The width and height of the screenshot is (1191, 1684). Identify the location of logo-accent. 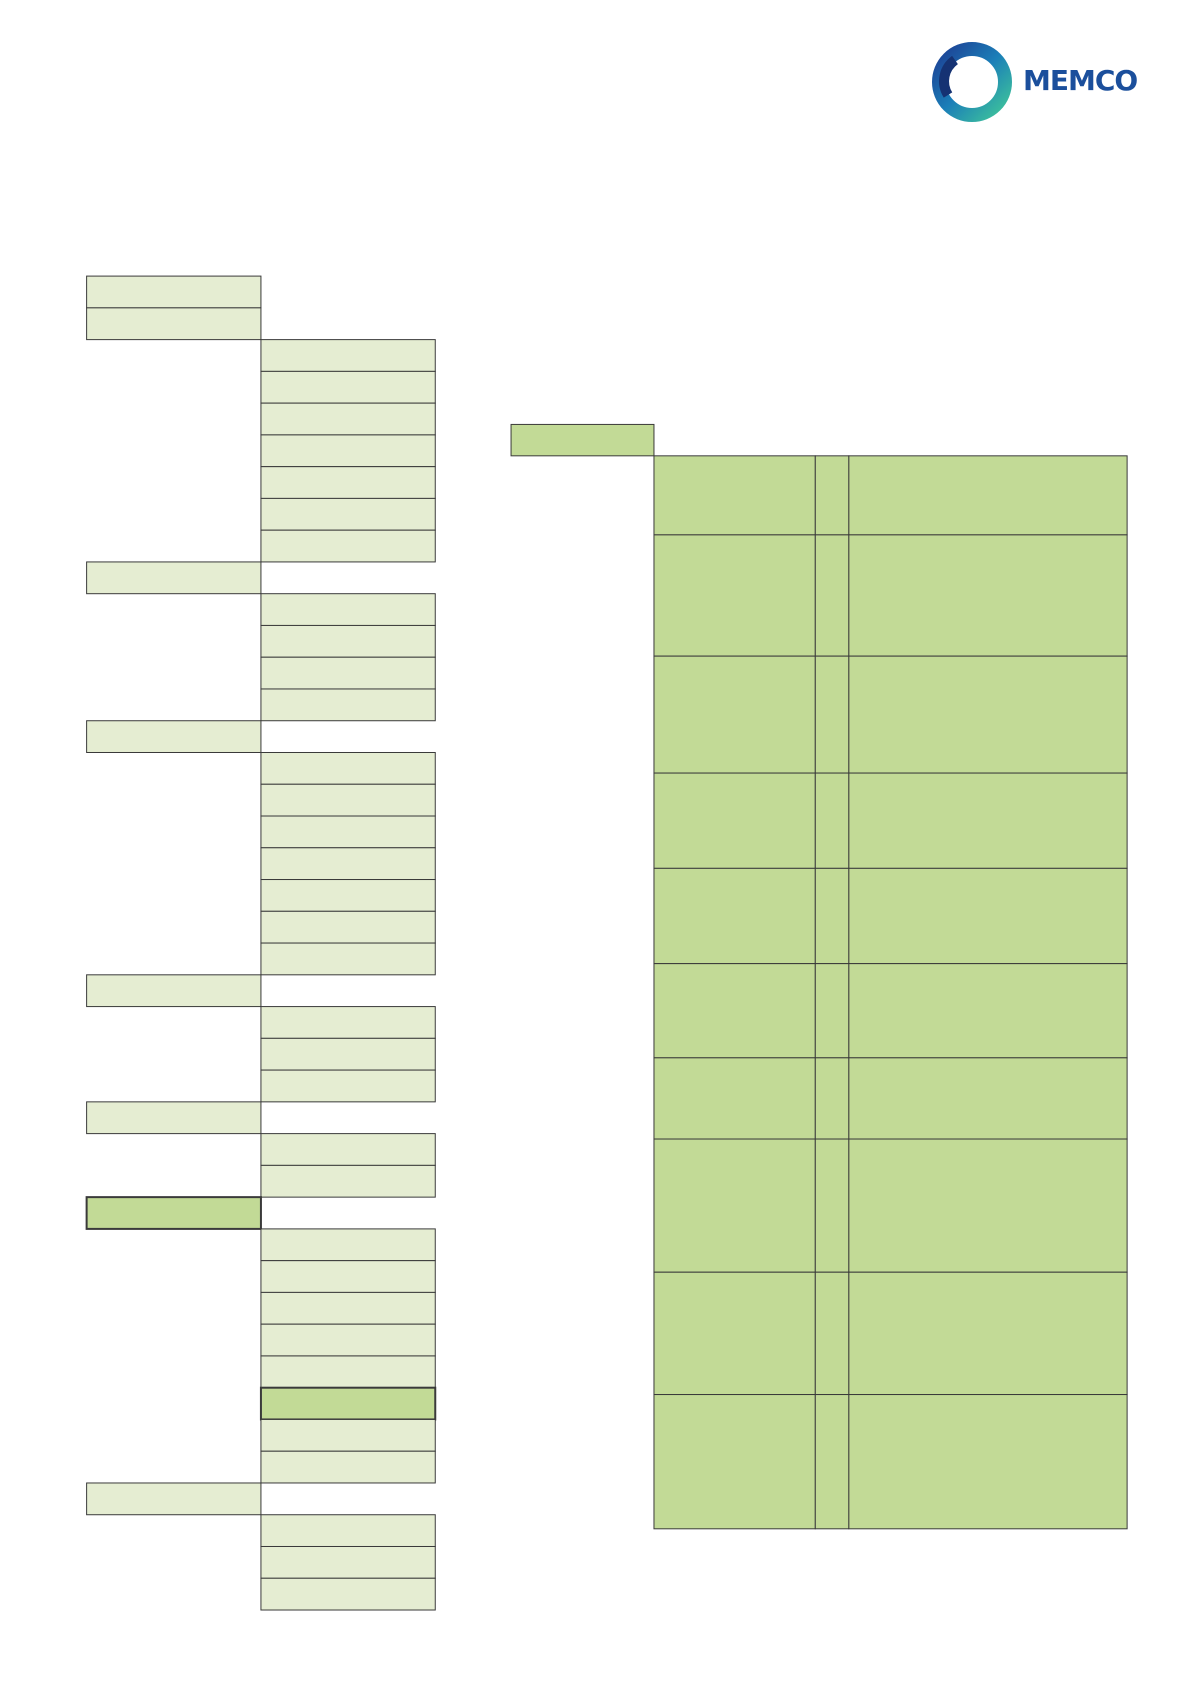
(949, 76).